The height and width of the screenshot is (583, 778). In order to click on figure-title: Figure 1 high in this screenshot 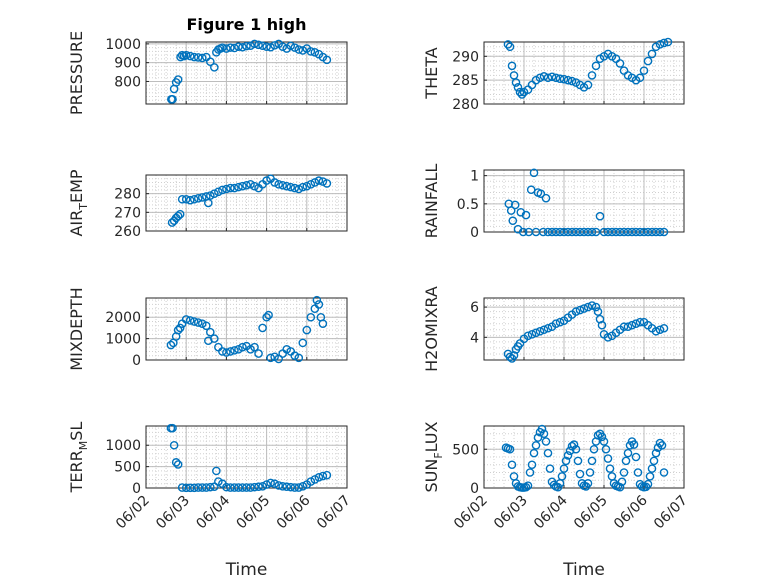, I will do `click(247, 24)`.